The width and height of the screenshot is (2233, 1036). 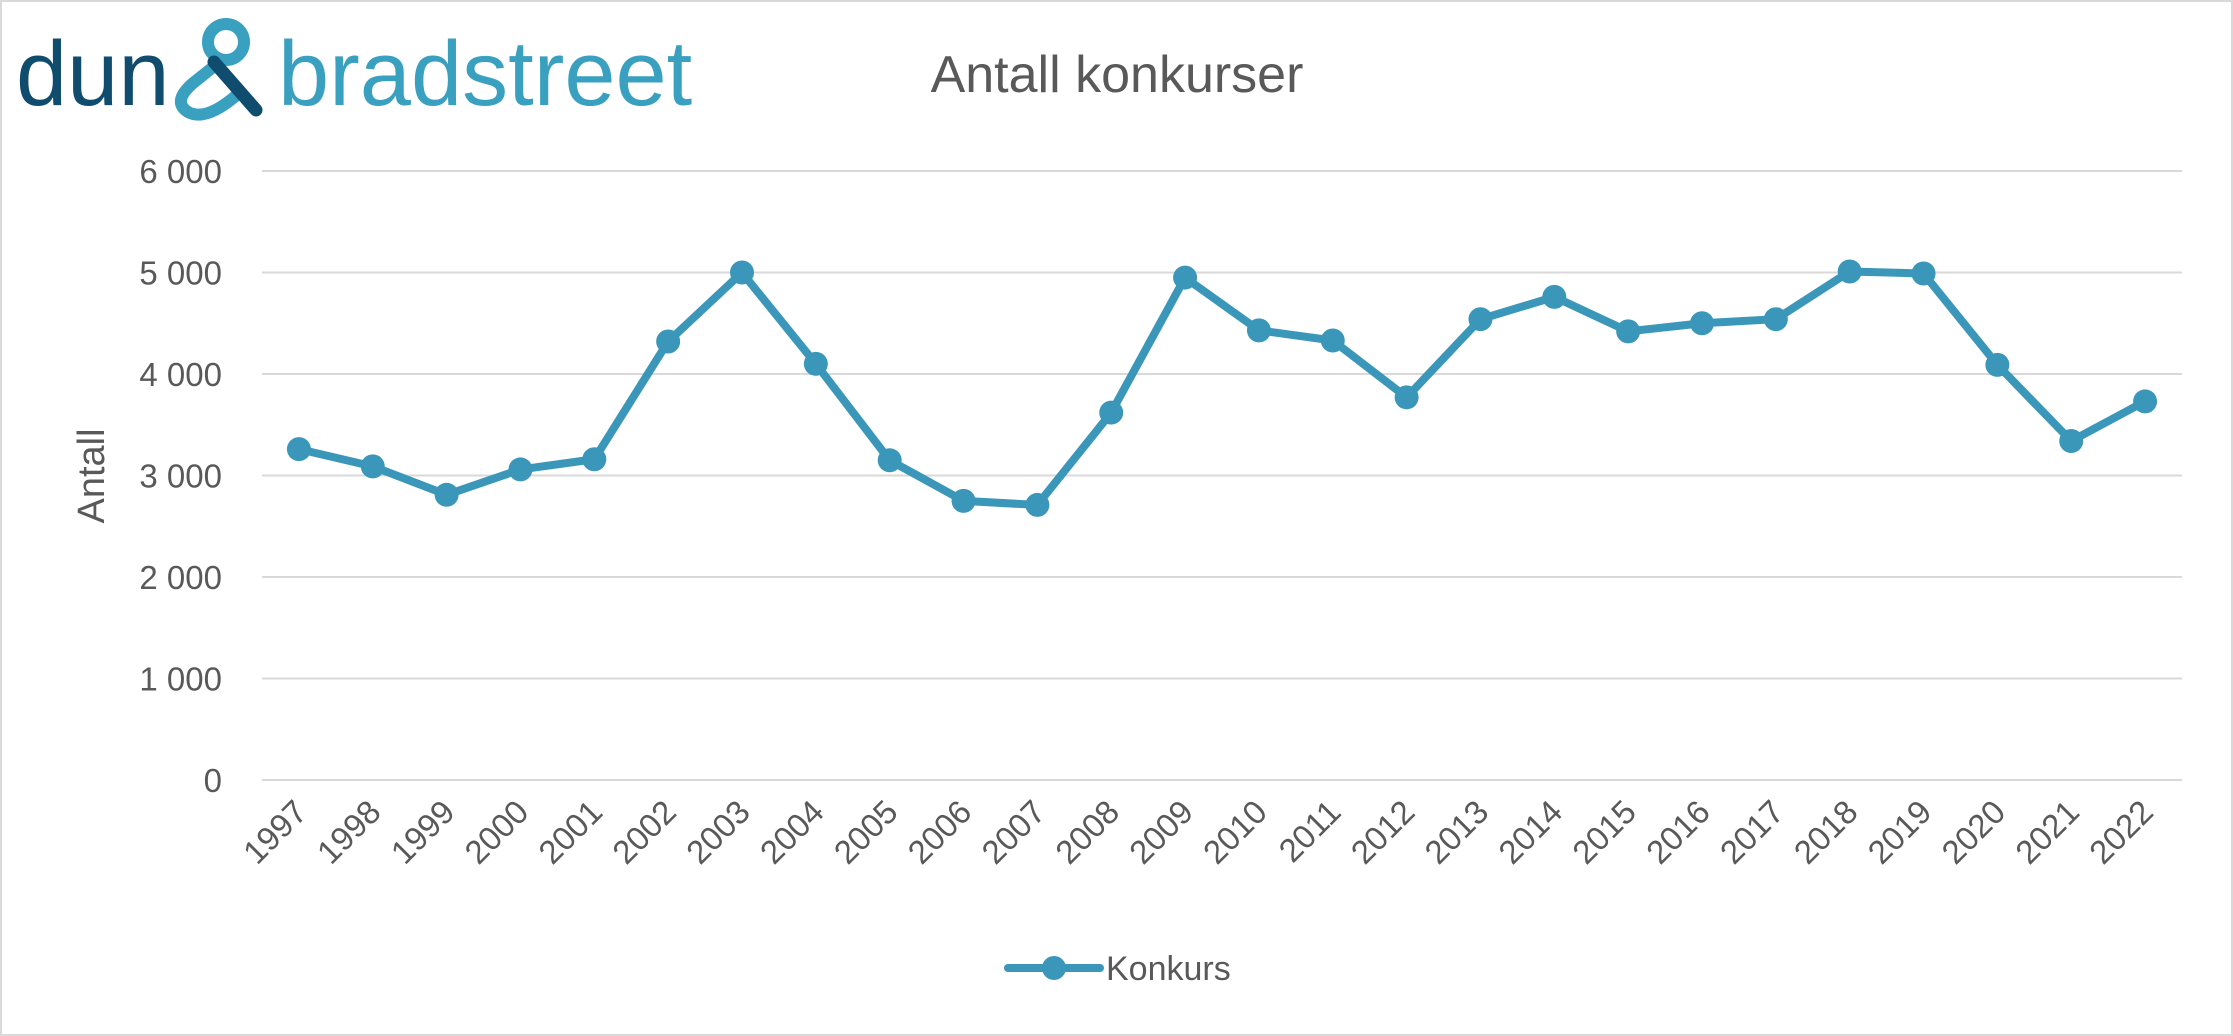 What do you see at coordinates (1752, 832) in the screenshot?
I see `x-tick-label: 2017` at bounding box center [1752, 832].